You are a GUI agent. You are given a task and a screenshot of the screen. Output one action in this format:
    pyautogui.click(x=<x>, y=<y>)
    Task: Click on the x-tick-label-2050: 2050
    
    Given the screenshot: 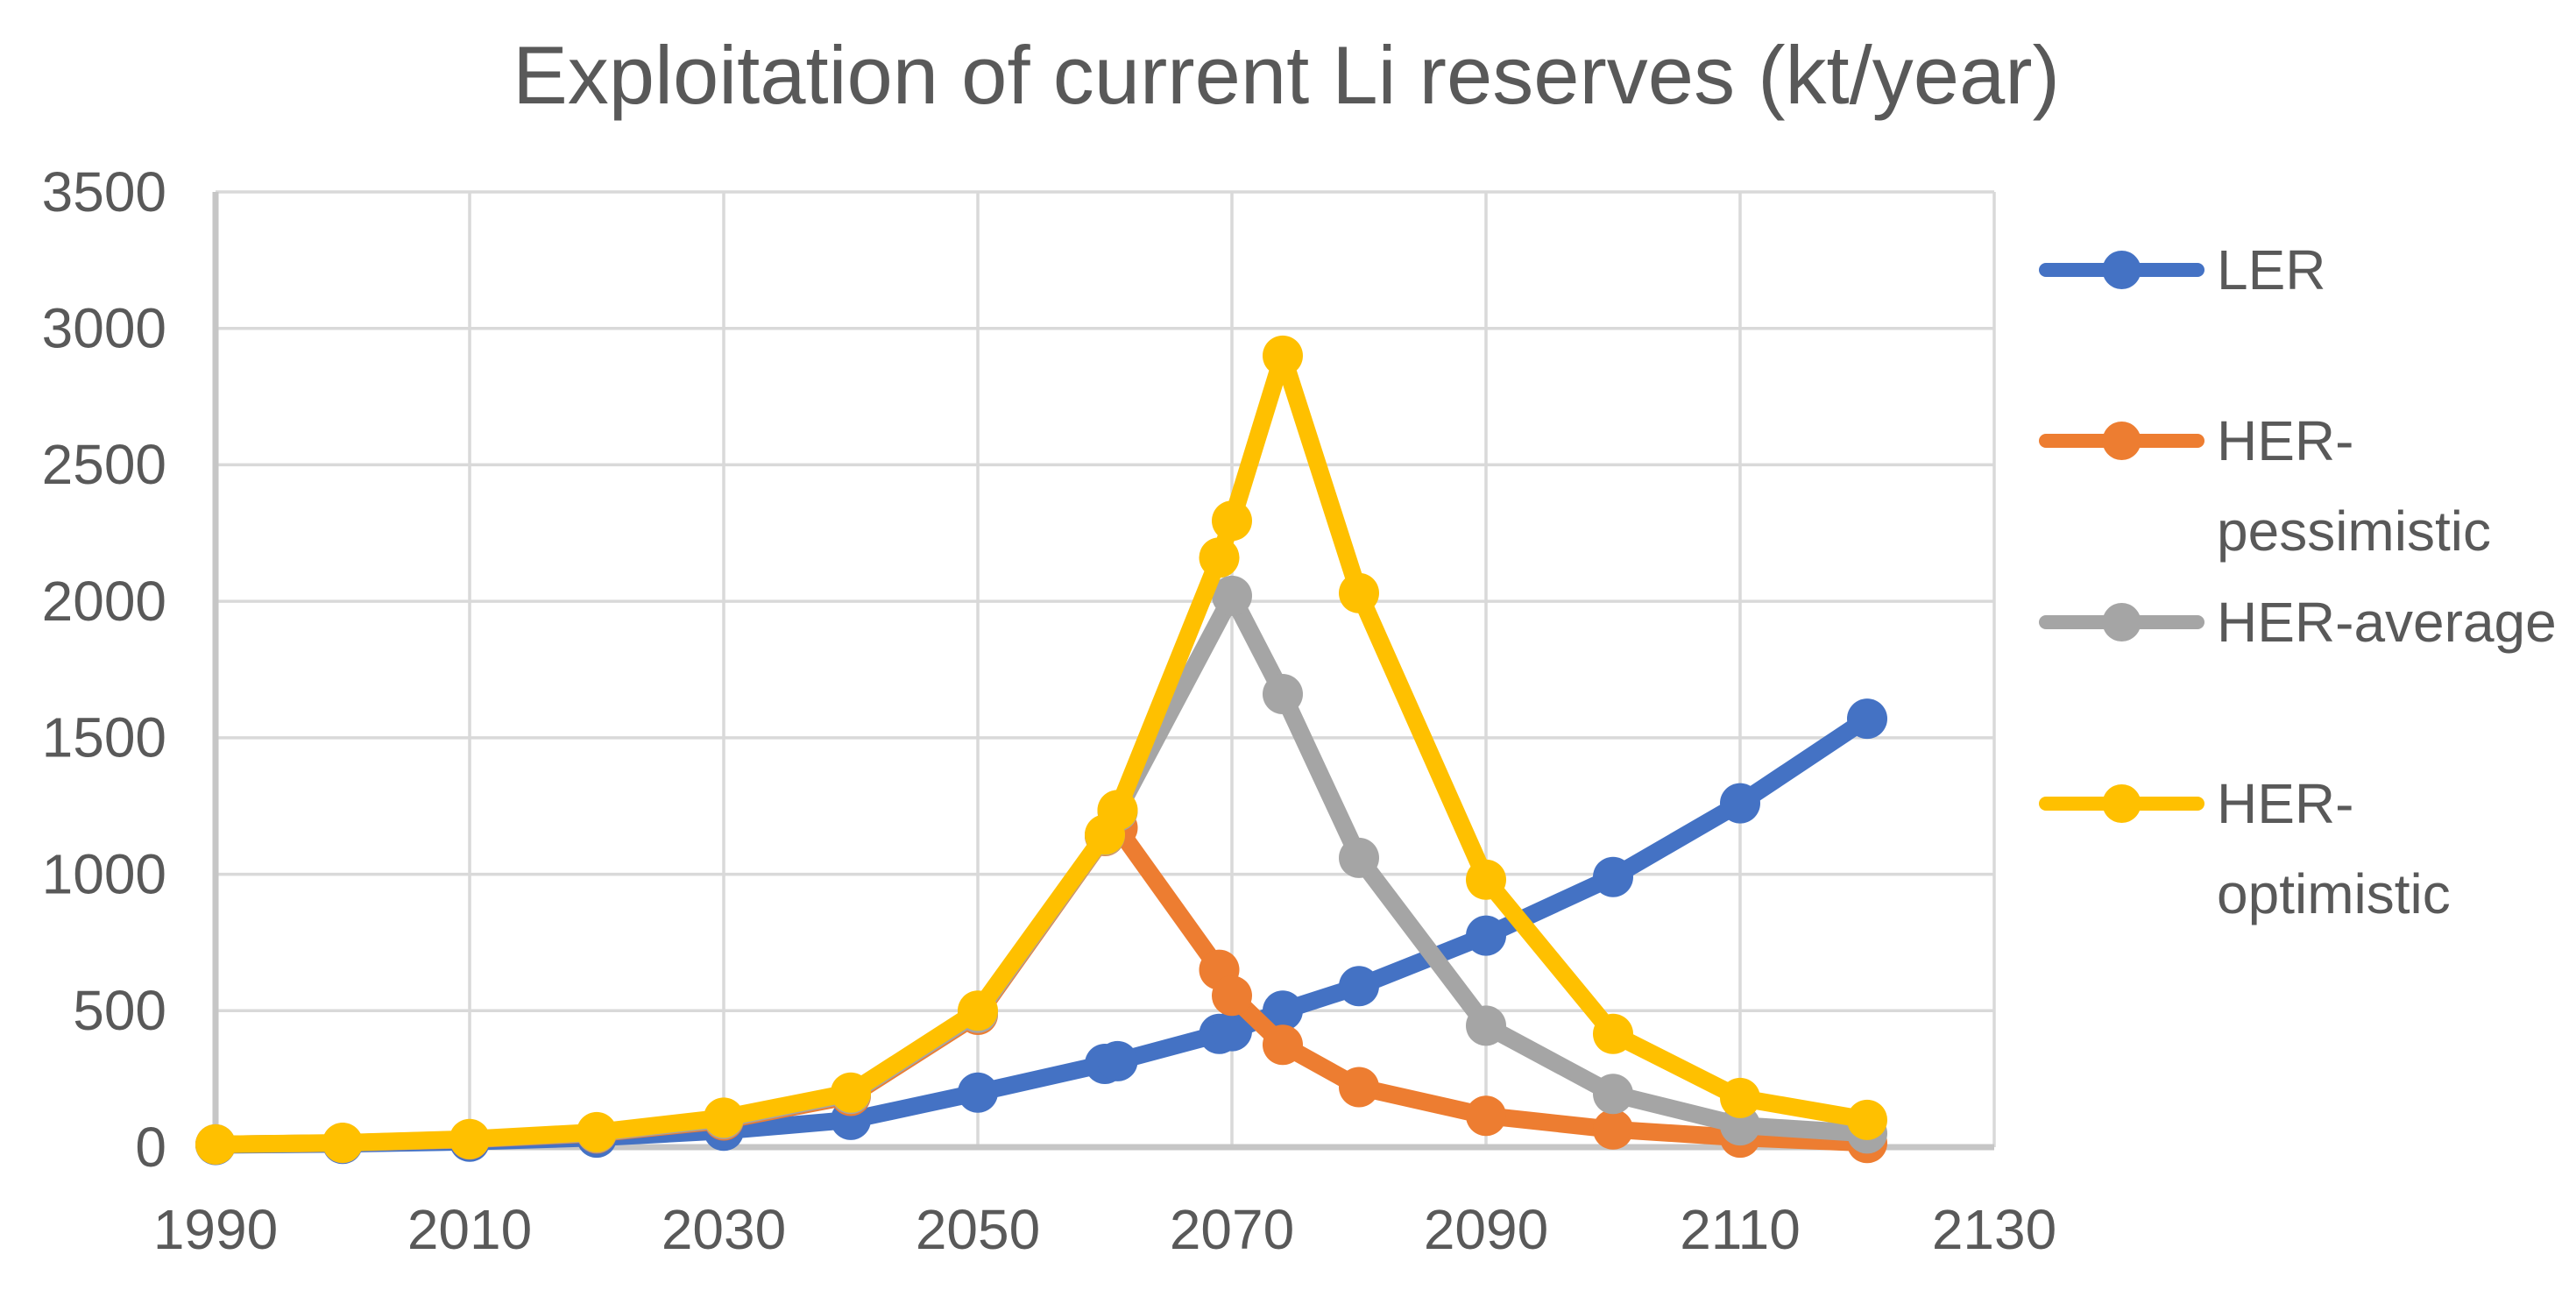 What is the action you would take?
    pyautogui.click(x=978, y=1229)
    